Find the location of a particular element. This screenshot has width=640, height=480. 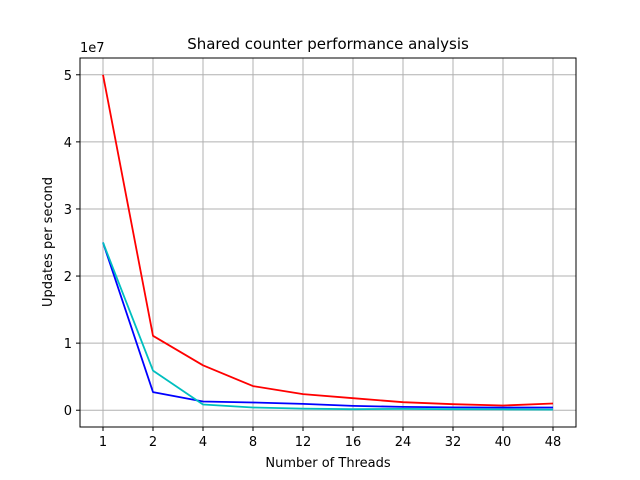

x-tick-label: 4 is located at coordinates (203, 442).